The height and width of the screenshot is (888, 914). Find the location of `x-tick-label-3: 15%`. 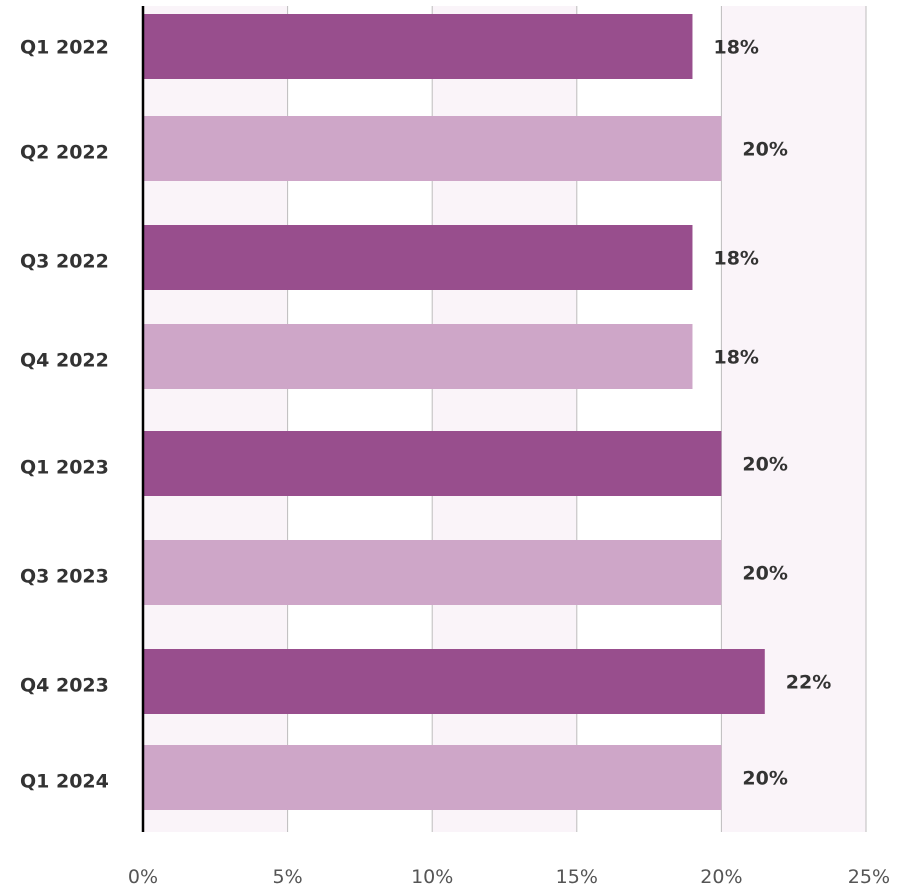

x-tick-label-3: 15% is located at coordinates (577, 877).